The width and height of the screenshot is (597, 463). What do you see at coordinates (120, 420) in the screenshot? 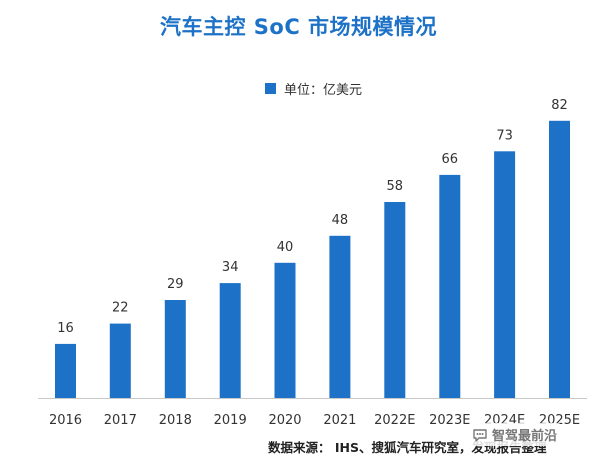
I see `x-tick-label-2017: 2017` at bounding box center [120, 420].